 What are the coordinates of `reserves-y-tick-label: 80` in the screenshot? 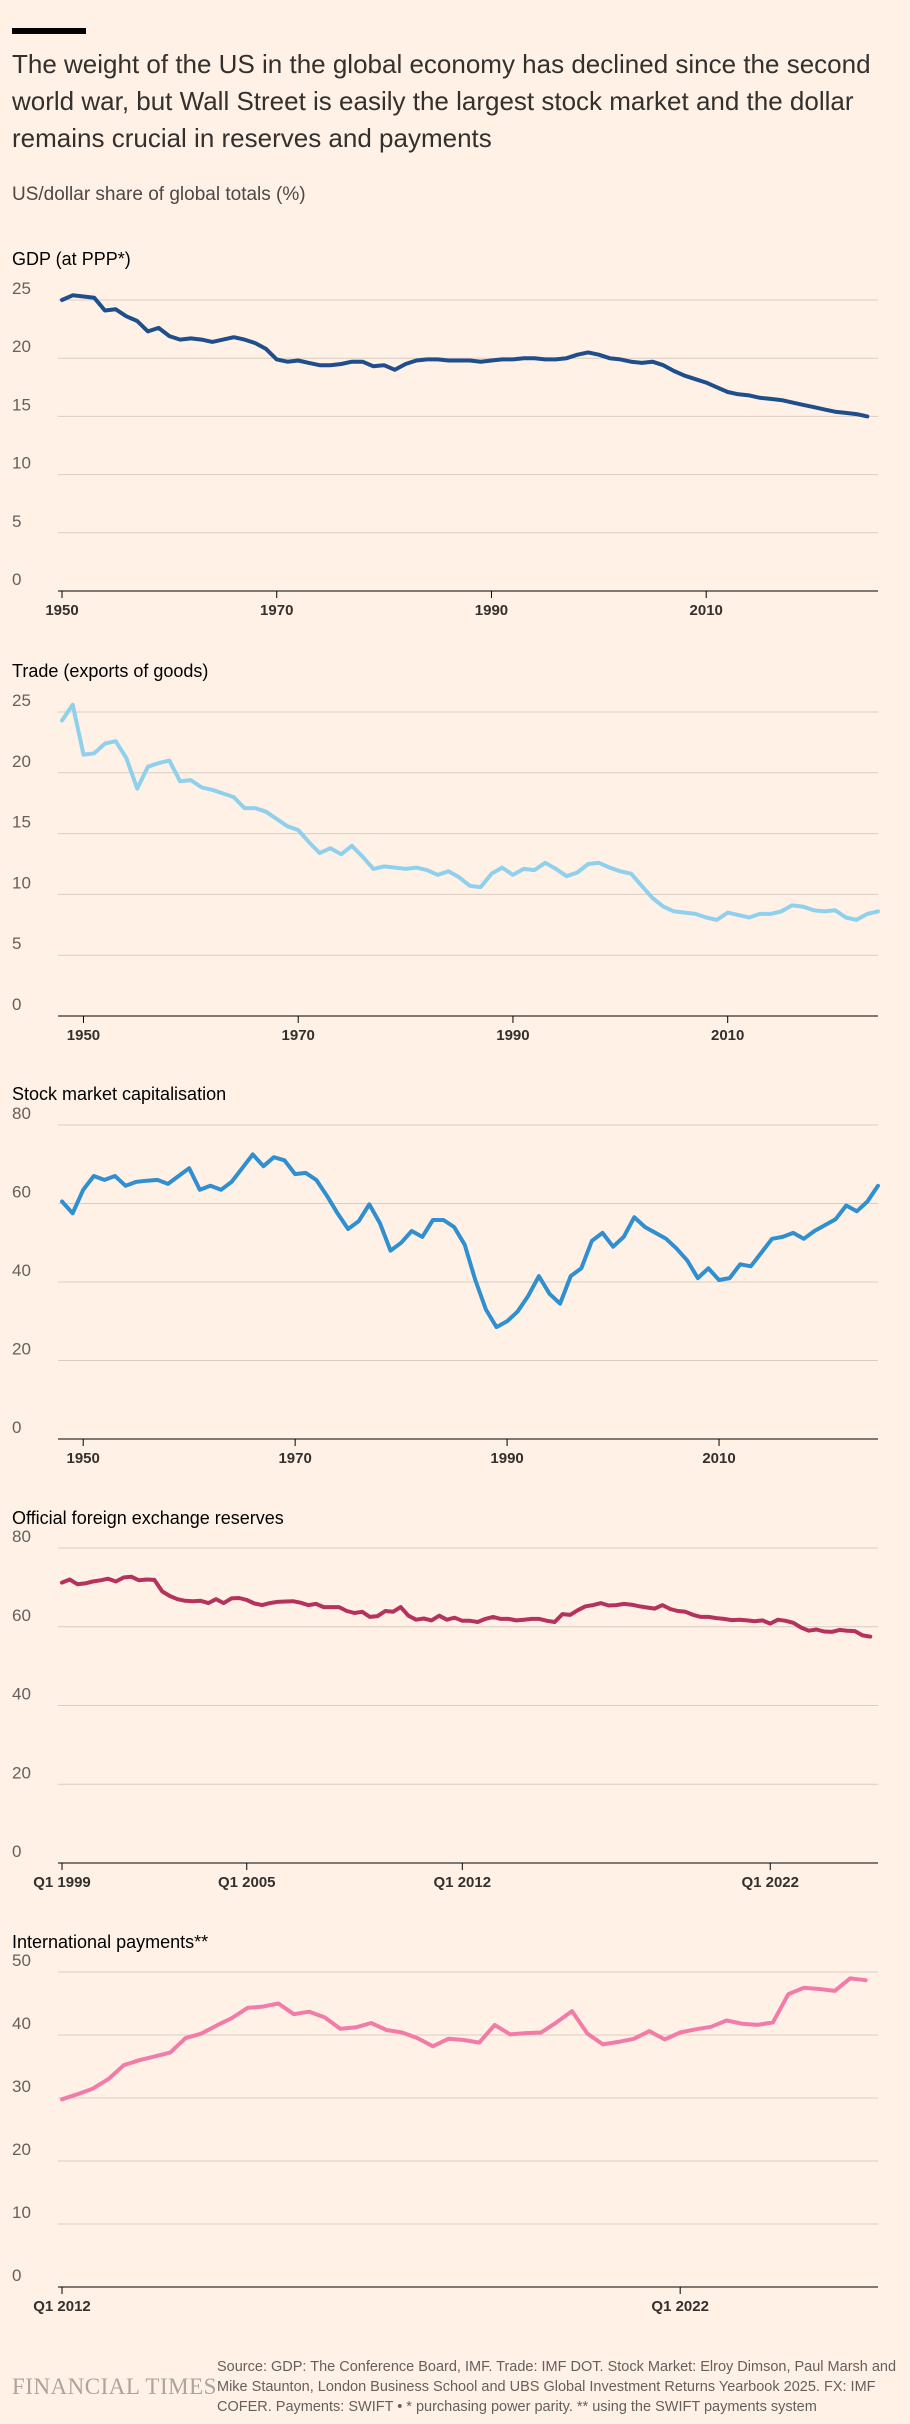 It's located at (21, 1536).